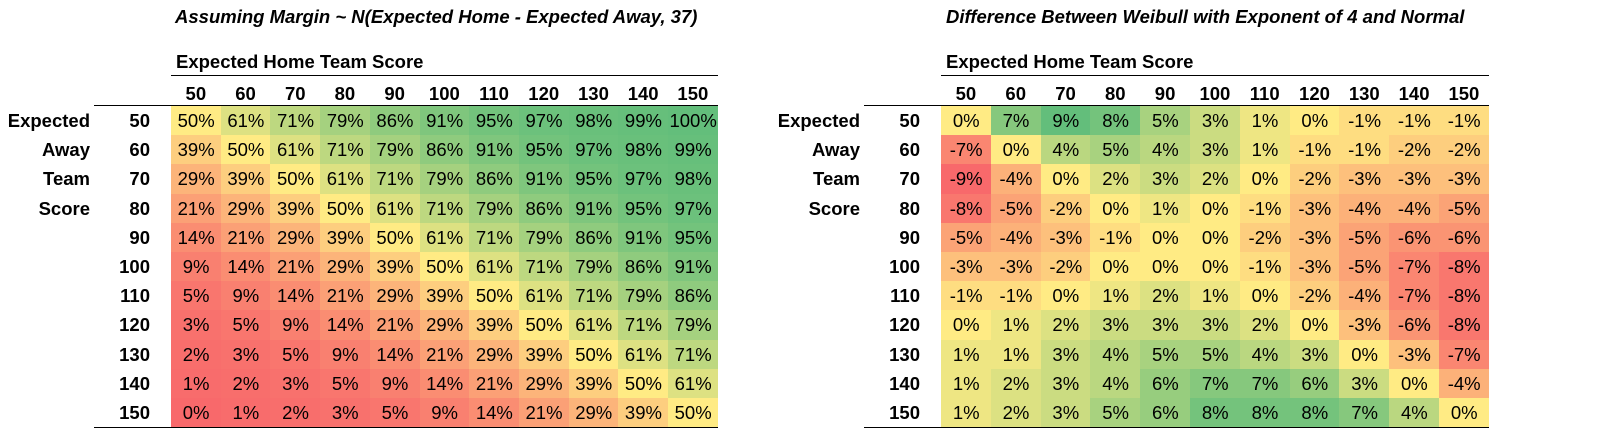 This screenshot has height=438, width=1611. What do you see at coordinates (904, 412) in the screenshot?
I see `row-header: 150` at bounding box center [904, 412].